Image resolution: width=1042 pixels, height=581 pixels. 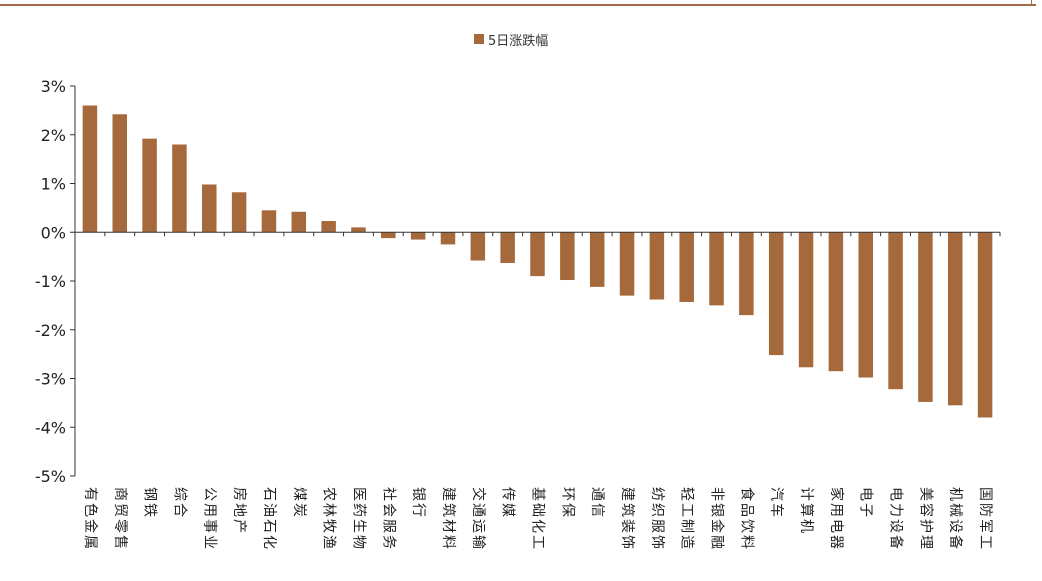 What do you see at coordinates (120, 519) in the screenshot?
I see `x-tick-label: 商贸零售` at bounding box center [120, 519].